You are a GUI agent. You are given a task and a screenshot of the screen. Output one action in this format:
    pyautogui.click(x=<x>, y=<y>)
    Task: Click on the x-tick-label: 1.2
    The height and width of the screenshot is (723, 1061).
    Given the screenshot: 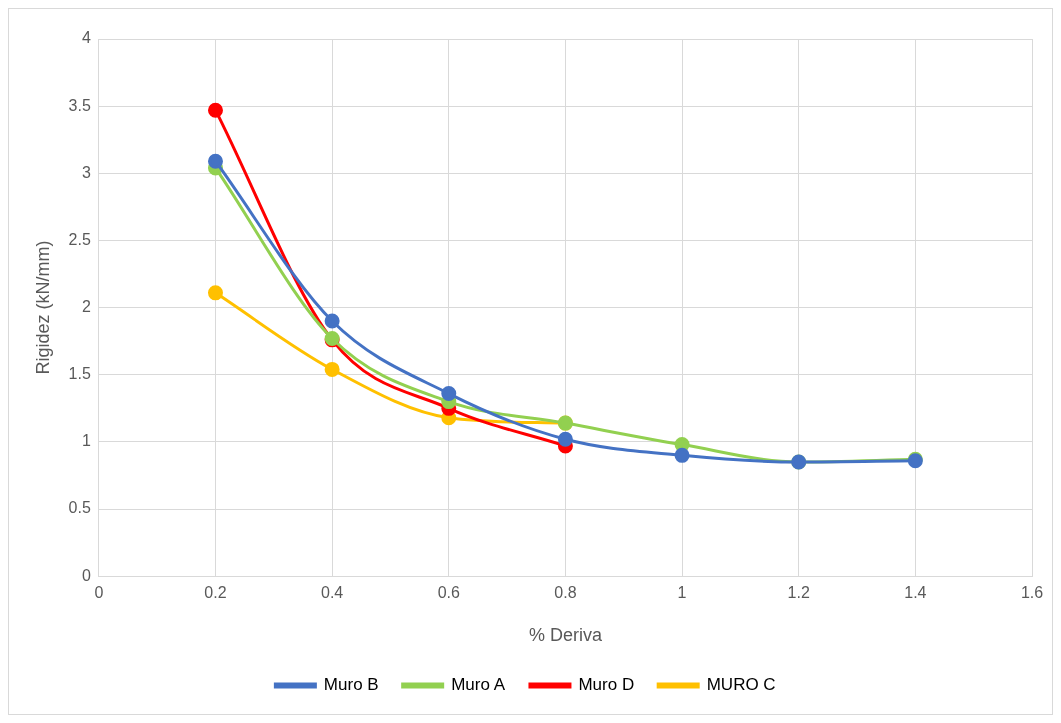 What is the action you would take?
    pyautogui.click(x=798, y=593)
    